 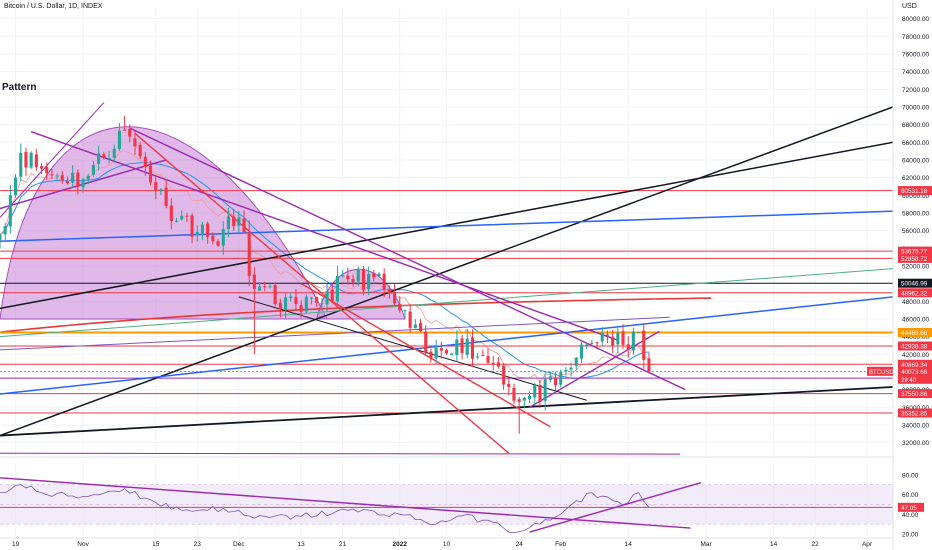 I want to click on price-tick-label: 52000.00, so click(x=915, y=266).